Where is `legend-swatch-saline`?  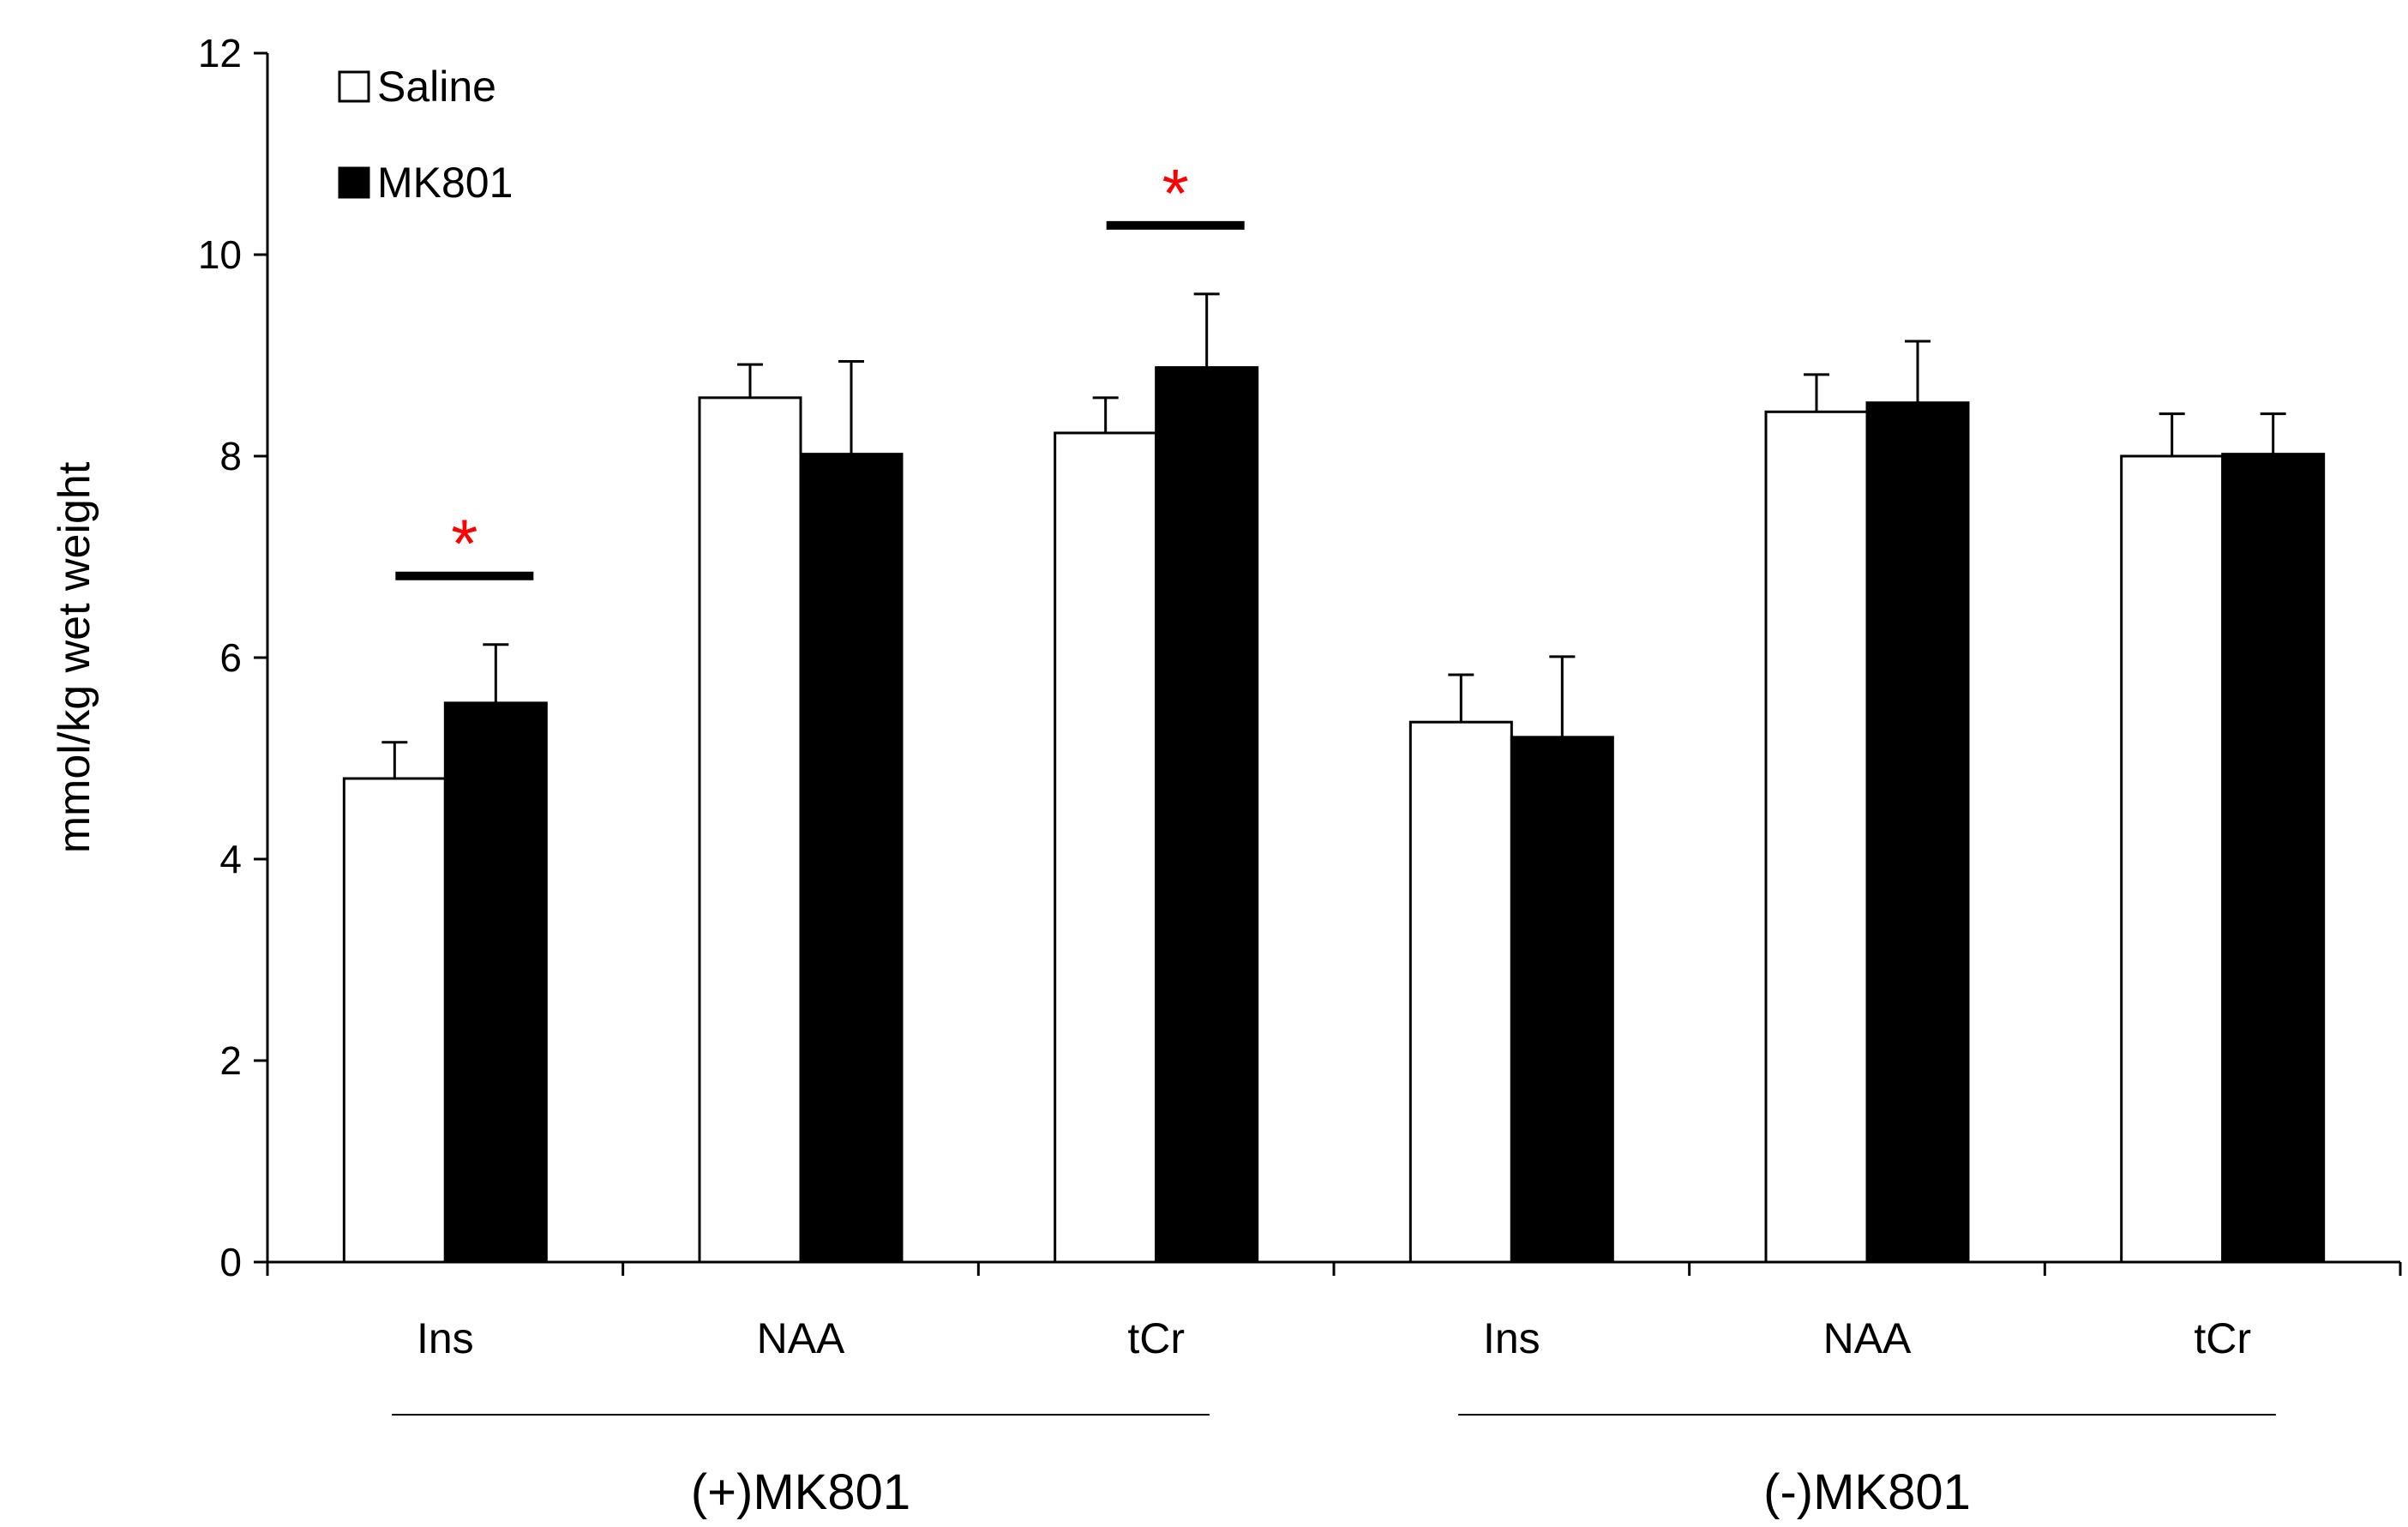
legend-swatch-saline is located at coordinates (354, 86).